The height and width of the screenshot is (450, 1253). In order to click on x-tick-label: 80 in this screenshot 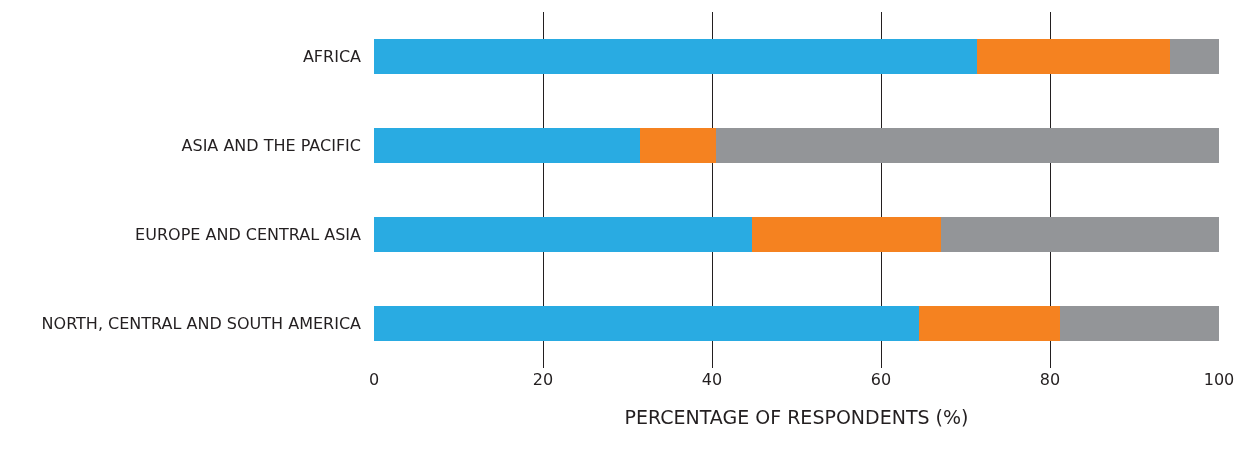, I will do `click(1050, 379)`.